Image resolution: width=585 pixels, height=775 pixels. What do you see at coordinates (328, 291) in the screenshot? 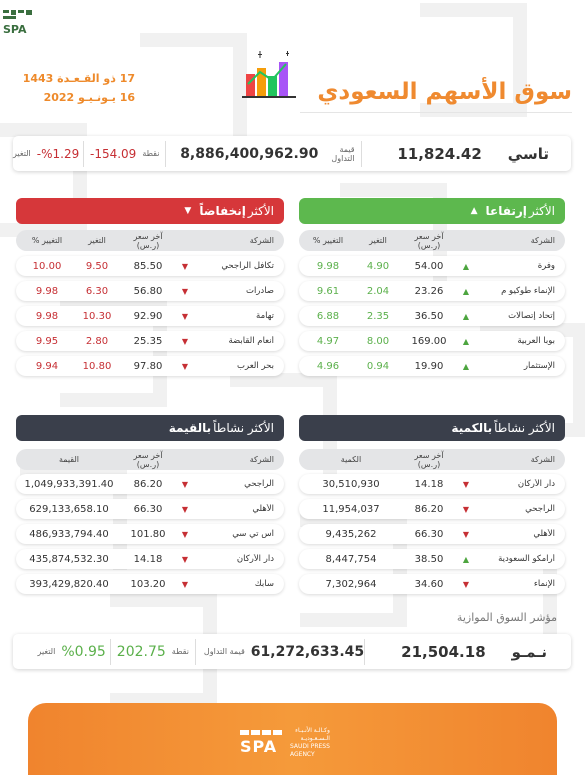
I see `change-pct: 9.61` at bounding box center [328, 291].